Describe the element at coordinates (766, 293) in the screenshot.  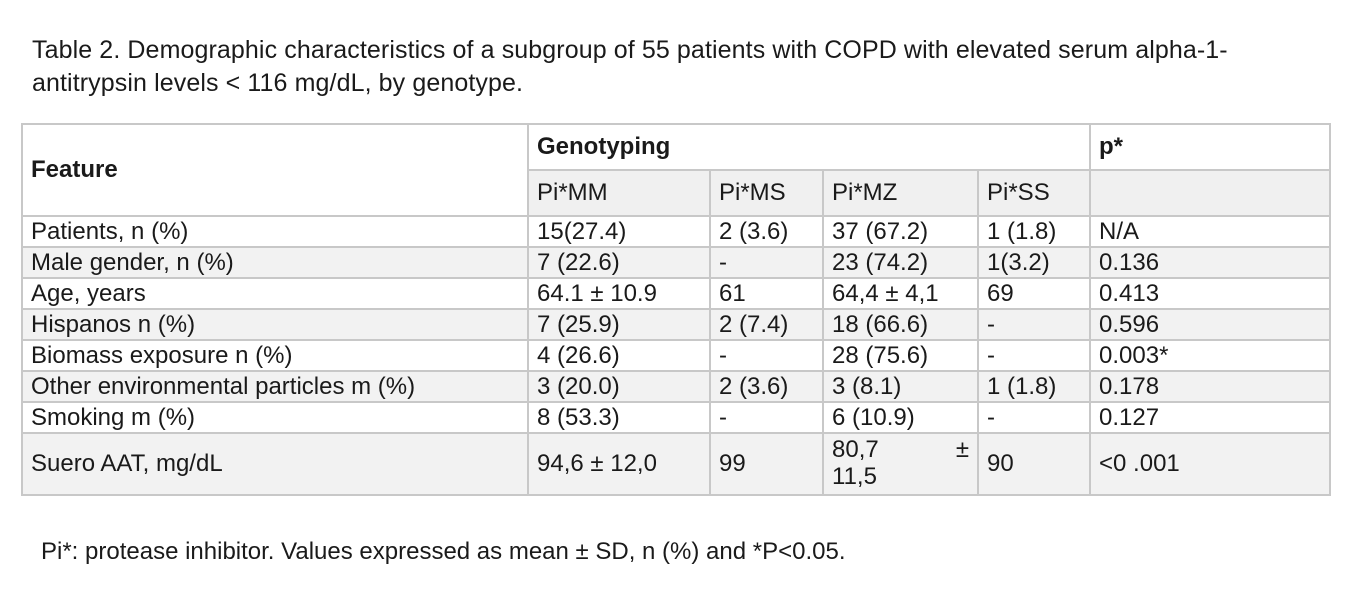
I see `ms-cell: 61` at that location.